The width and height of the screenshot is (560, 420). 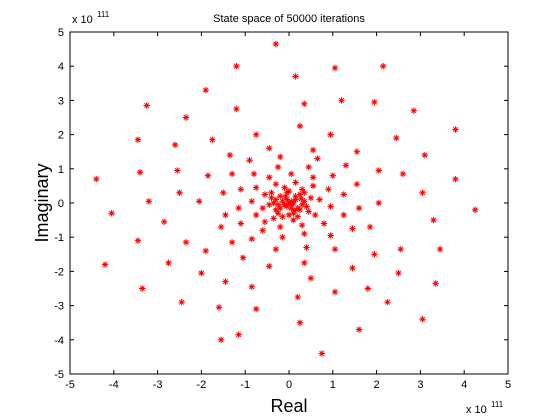 I want to click on x-tick-label: 0, so click(x=289, y=385).